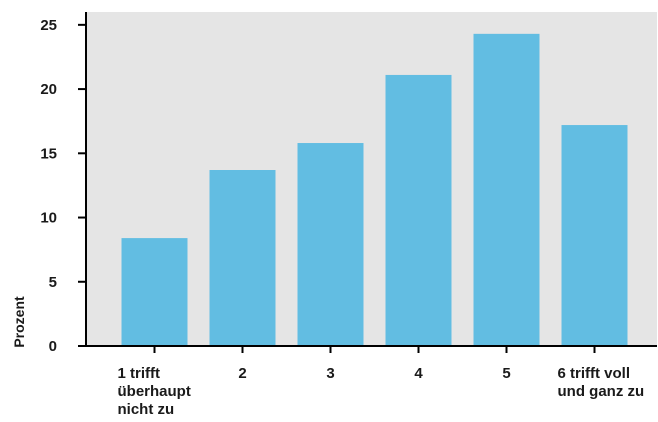 The image size is (658, 422). What do you see at coordinates (154, 391) in the screenshot?
I see `x-tick-label: 1 trifft überhaupt nicht zu` at bounding box center [154, 391].